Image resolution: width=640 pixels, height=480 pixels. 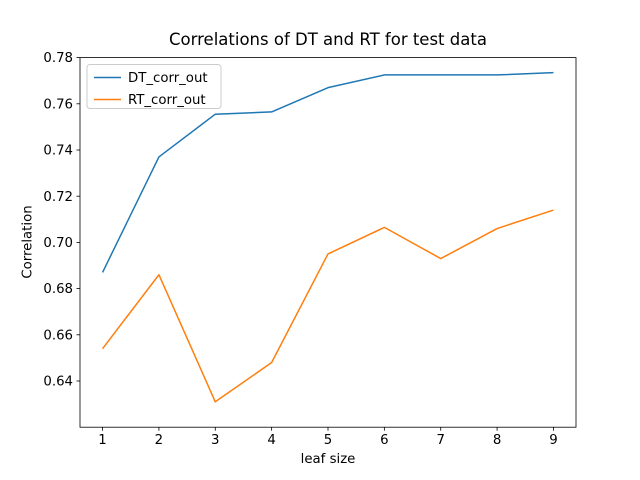 What do you see at coordinates (168, 78) in the screenshot?
I see `legend-label: DT_corr_out` at bounding box center [168, 78].